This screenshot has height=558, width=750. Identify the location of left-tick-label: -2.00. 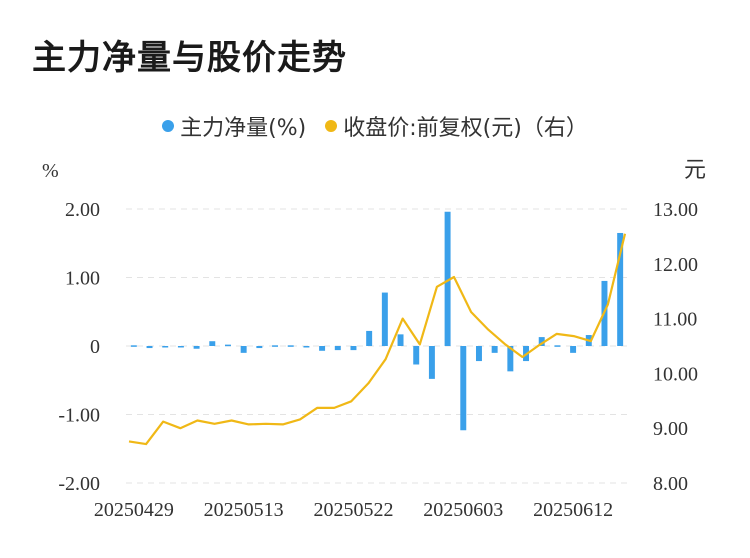
(79, 484).